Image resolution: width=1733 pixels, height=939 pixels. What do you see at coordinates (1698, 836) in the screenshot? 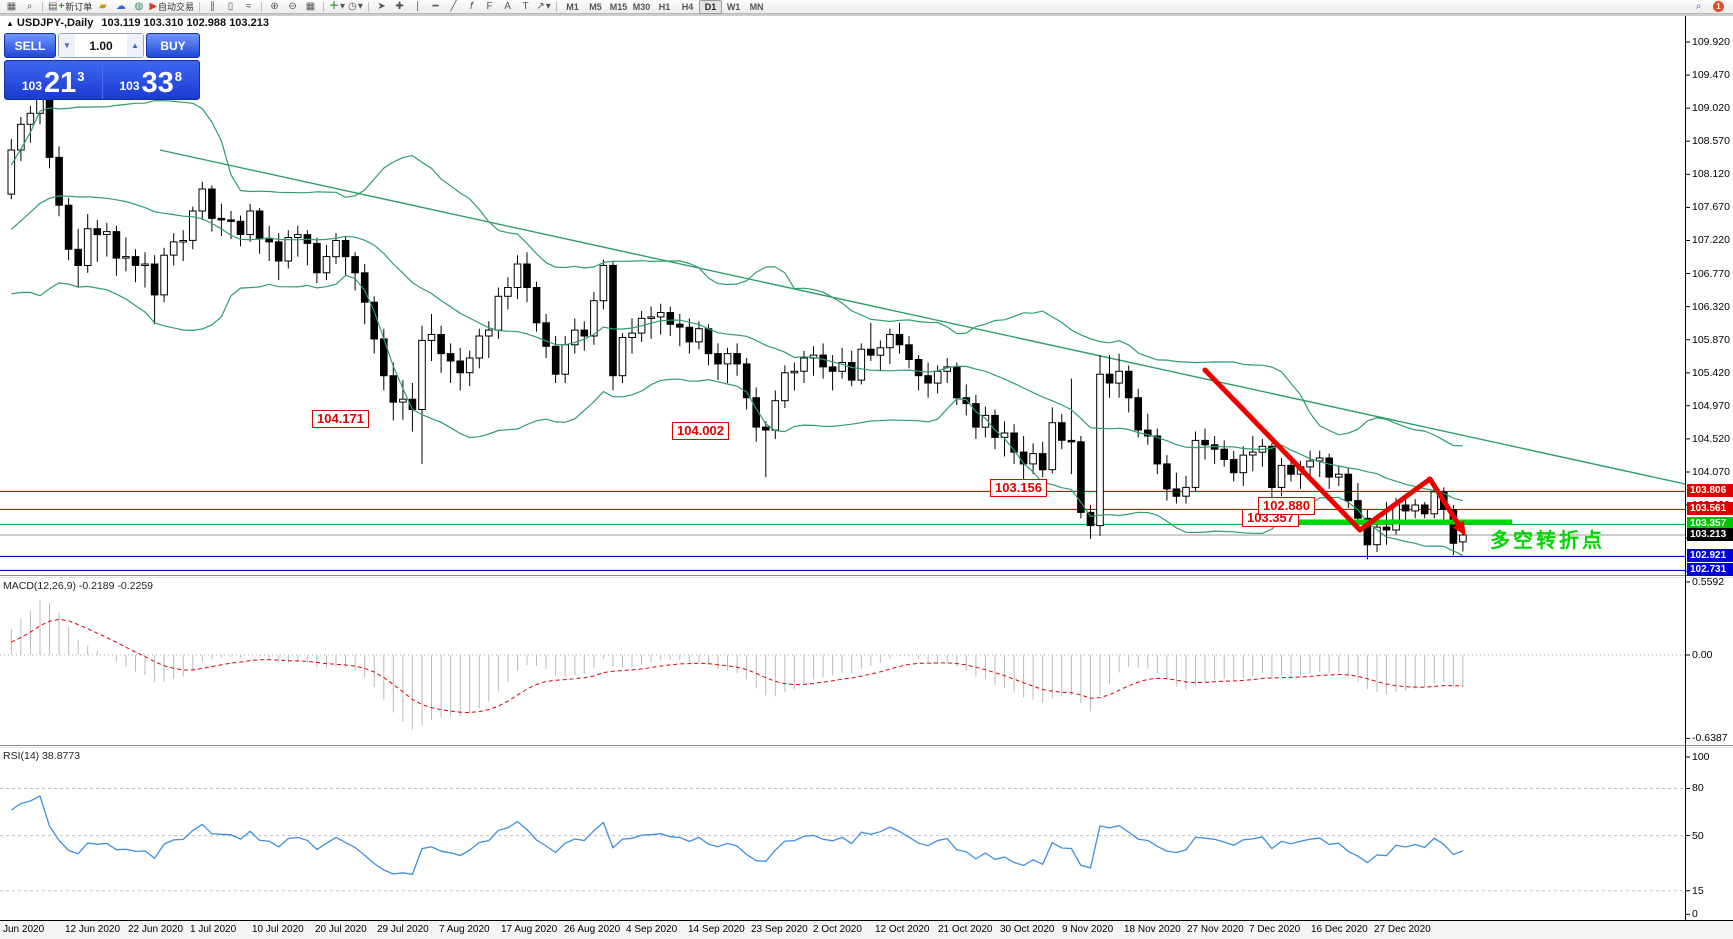
I see `rsi-tick-label: 50` at bounding box center [1698, 836].